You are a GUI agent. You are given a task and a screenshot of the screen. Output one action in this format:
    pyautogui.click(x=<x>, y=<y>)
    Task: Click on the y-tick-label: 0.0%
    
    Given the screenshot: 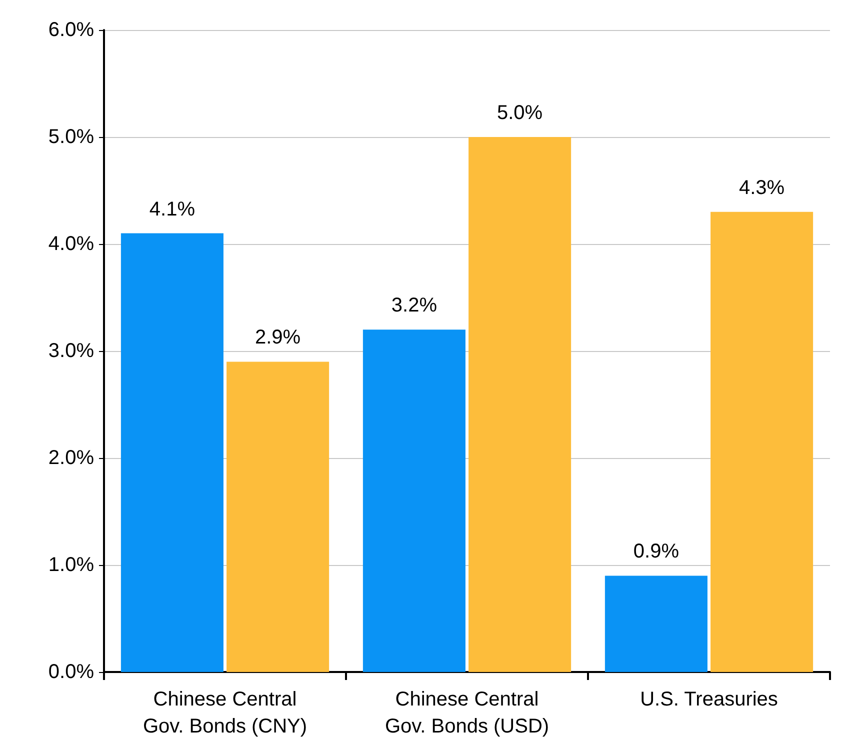 What is the action you would take?
    pyautogui.click(x=71, y=672)
    